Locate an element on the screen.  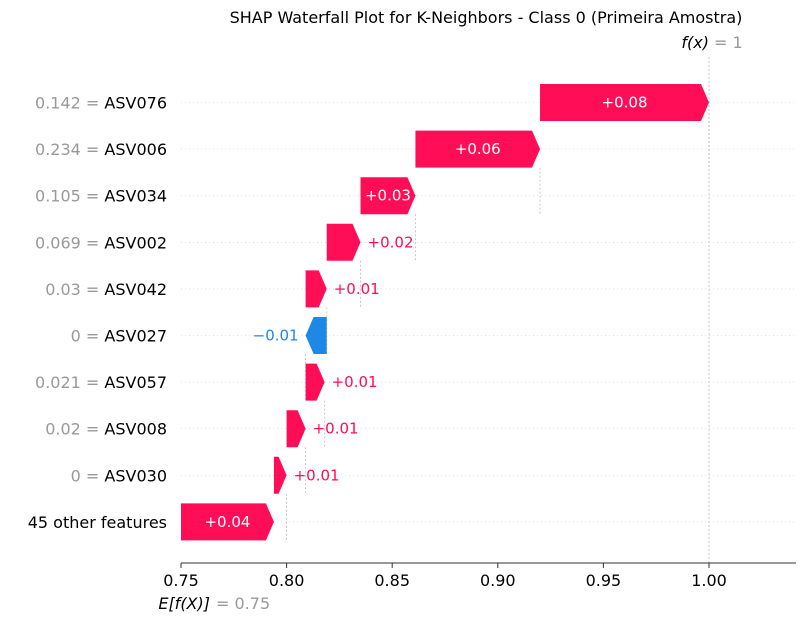
bar-value-label: +0.04 is located at coordinates (227, 522).